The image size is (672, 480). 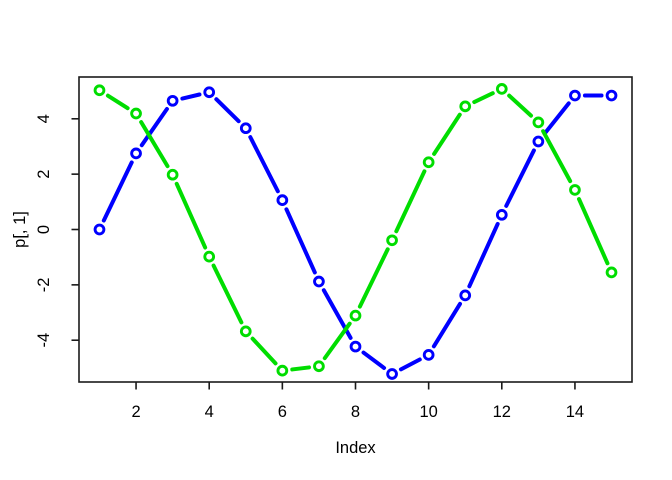 I want to click on y-tick-label: -2, so click(x=44, y=285).